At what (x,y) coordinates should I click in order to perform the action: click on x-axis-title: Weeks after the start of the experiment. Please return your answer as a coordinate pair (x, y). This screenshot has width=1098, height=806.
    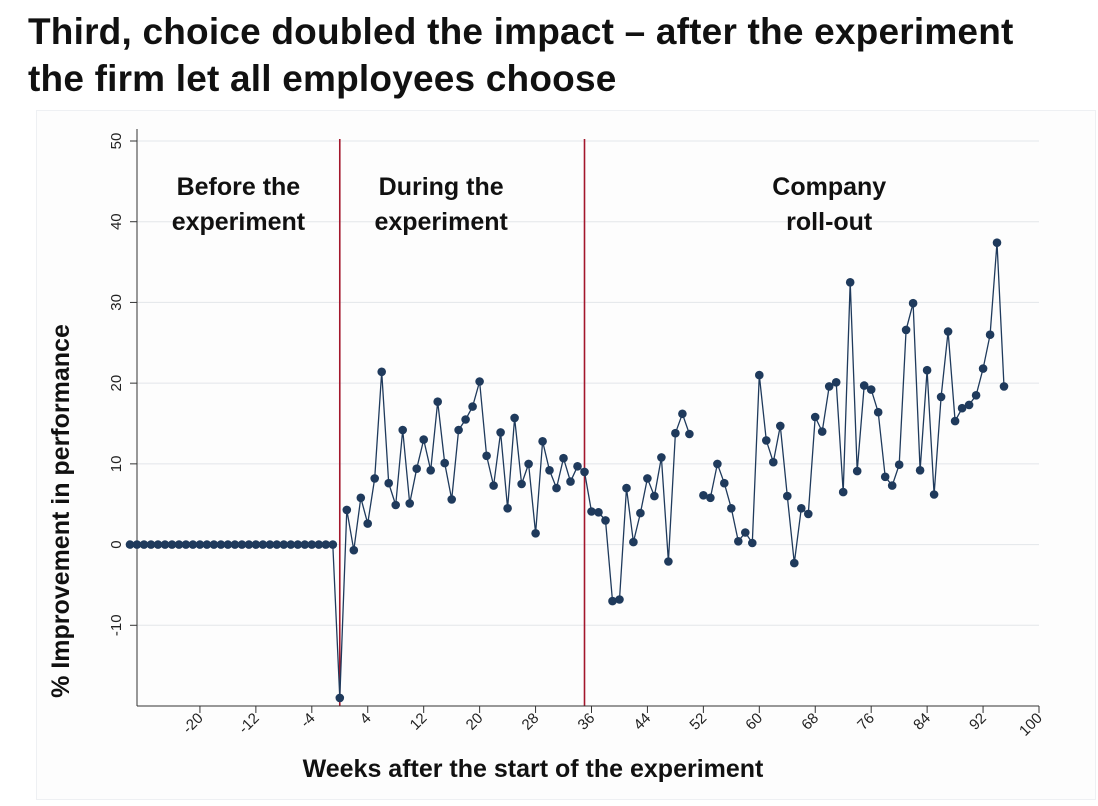
    Looking at the image, I should click on (533, 769).